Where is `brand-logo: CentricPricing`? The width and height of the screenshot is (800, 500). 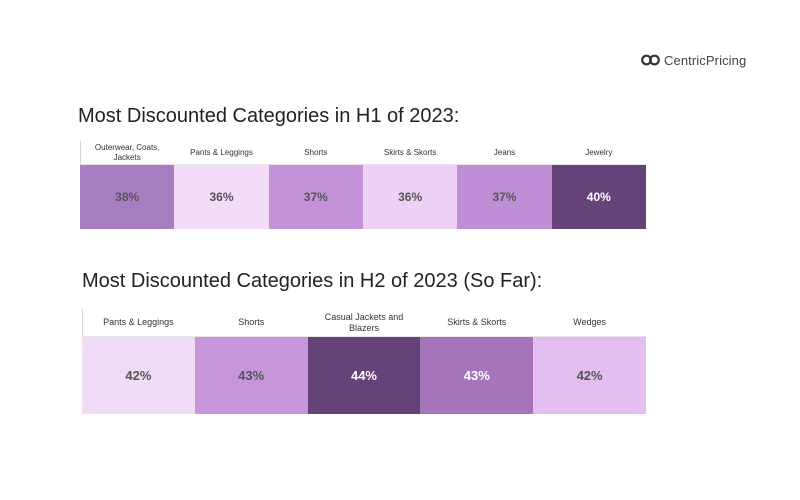 brand-logo: CentricPricing is located at coordinates (693, 60).